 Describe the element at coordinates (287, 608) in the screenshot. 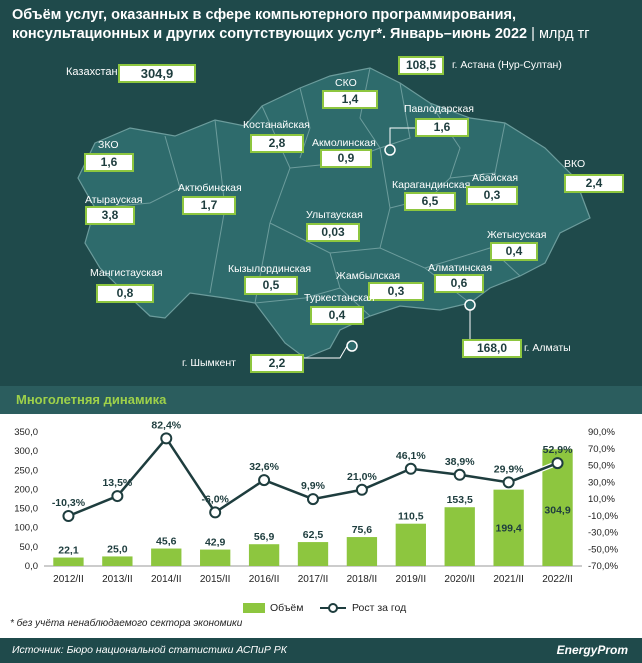

I see `legend-item-bar: Объём` at that location.